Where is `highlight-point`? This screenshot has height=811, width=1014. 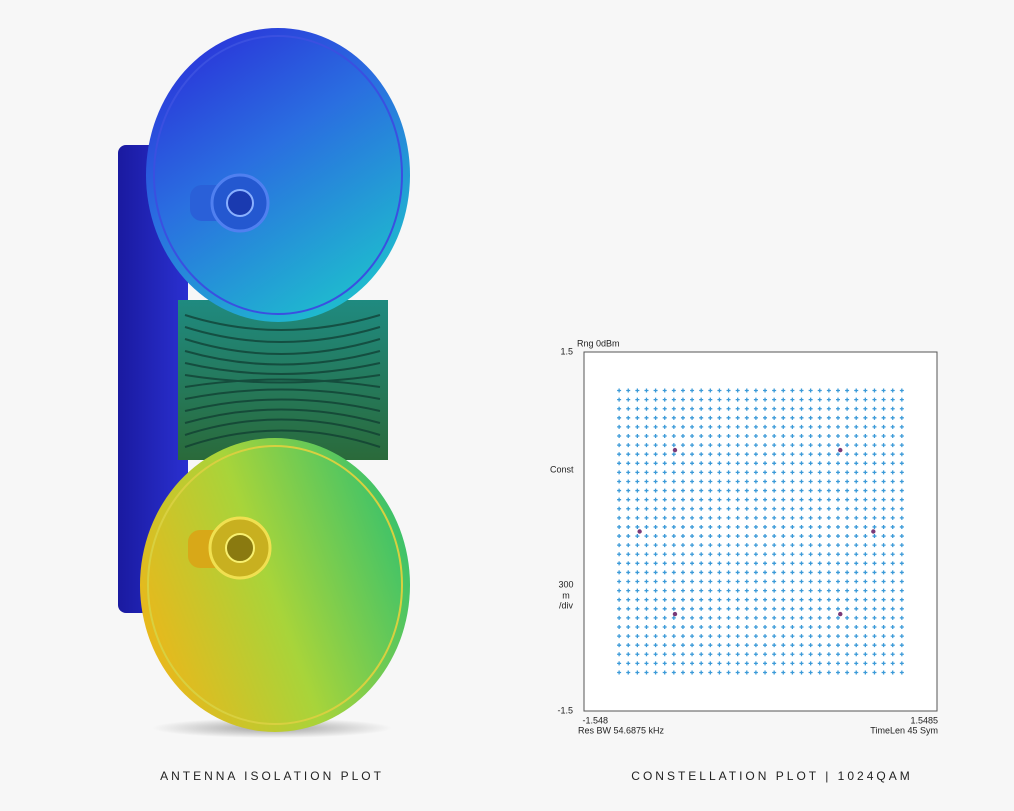 highlight-point is located at coordinates (840, 614).